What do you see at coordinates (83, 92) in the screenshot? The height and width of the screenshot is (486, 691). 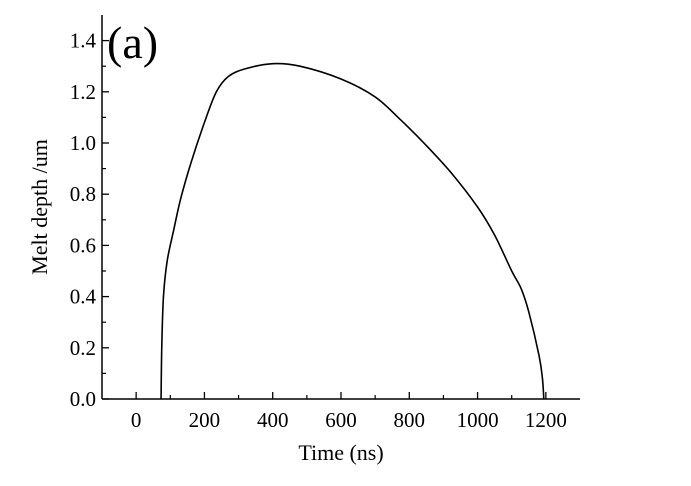 I see `y-tick-label: 1.2` at bounding box center [83, 92].